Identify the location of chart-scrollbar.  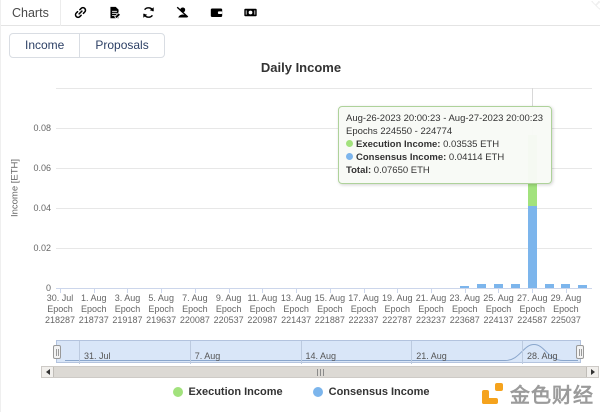
(320, 372).